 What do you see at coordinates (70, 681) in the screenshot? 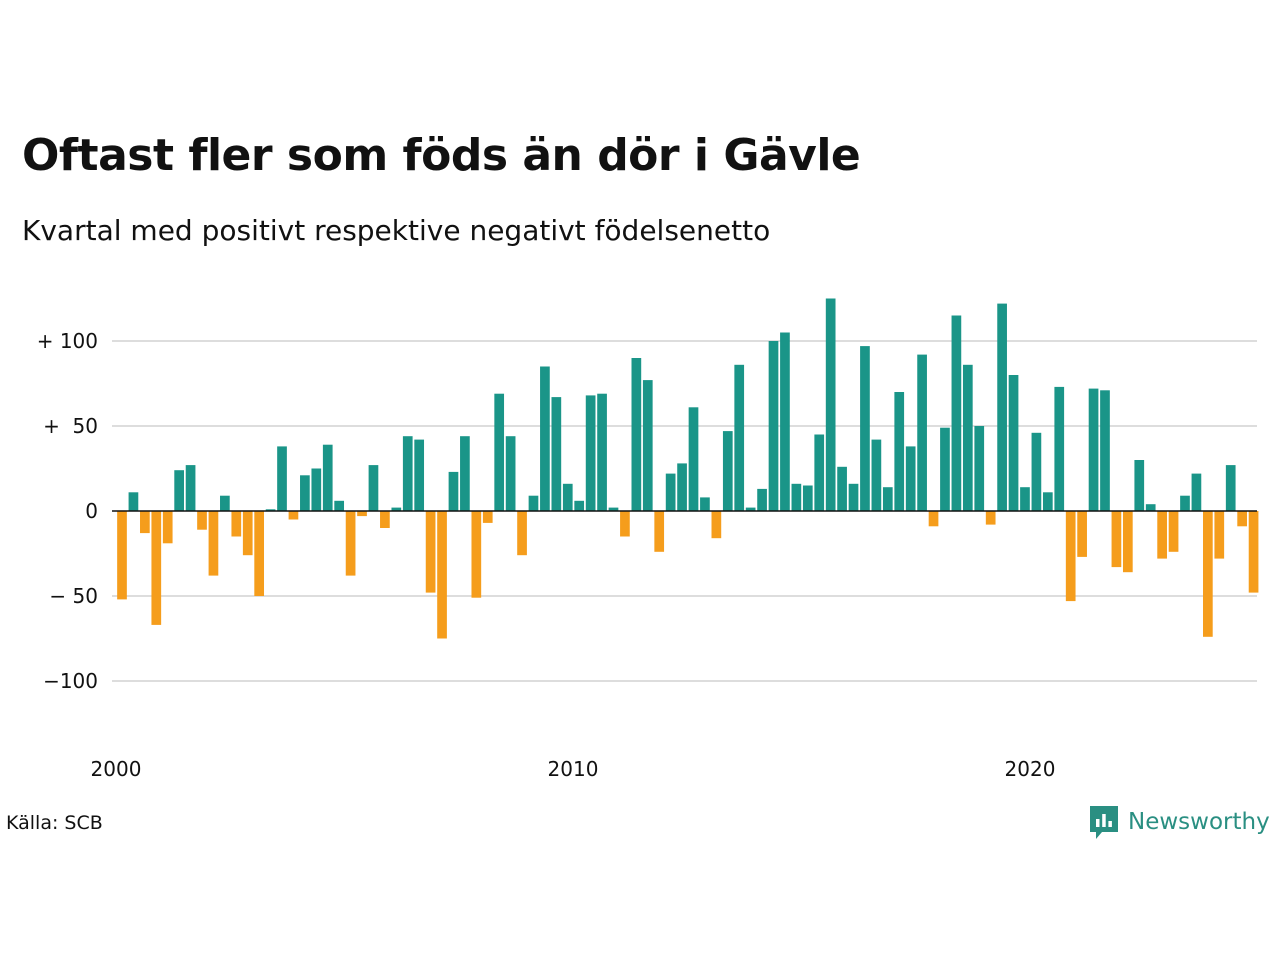
I see `y-tick-label: −100` at bounding box center [70, 681].